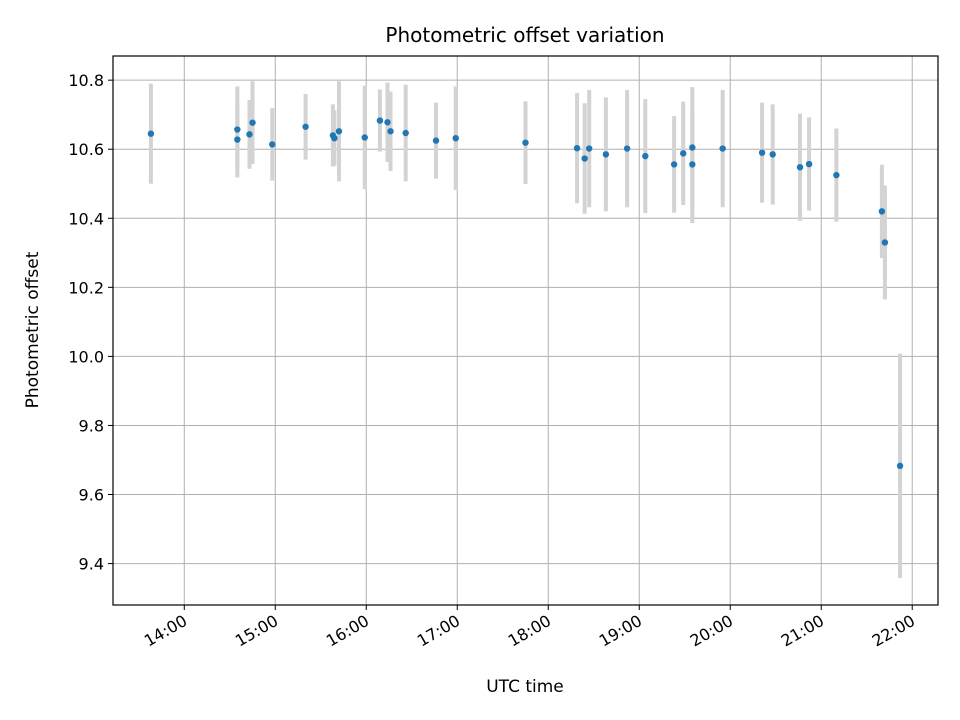 The width and height of the screenshot is (960, 720). What do you see at coordinates (86, 80) in the screenshot?
I see `y-tick-label: 10.8` at bounding box center [86, 80].